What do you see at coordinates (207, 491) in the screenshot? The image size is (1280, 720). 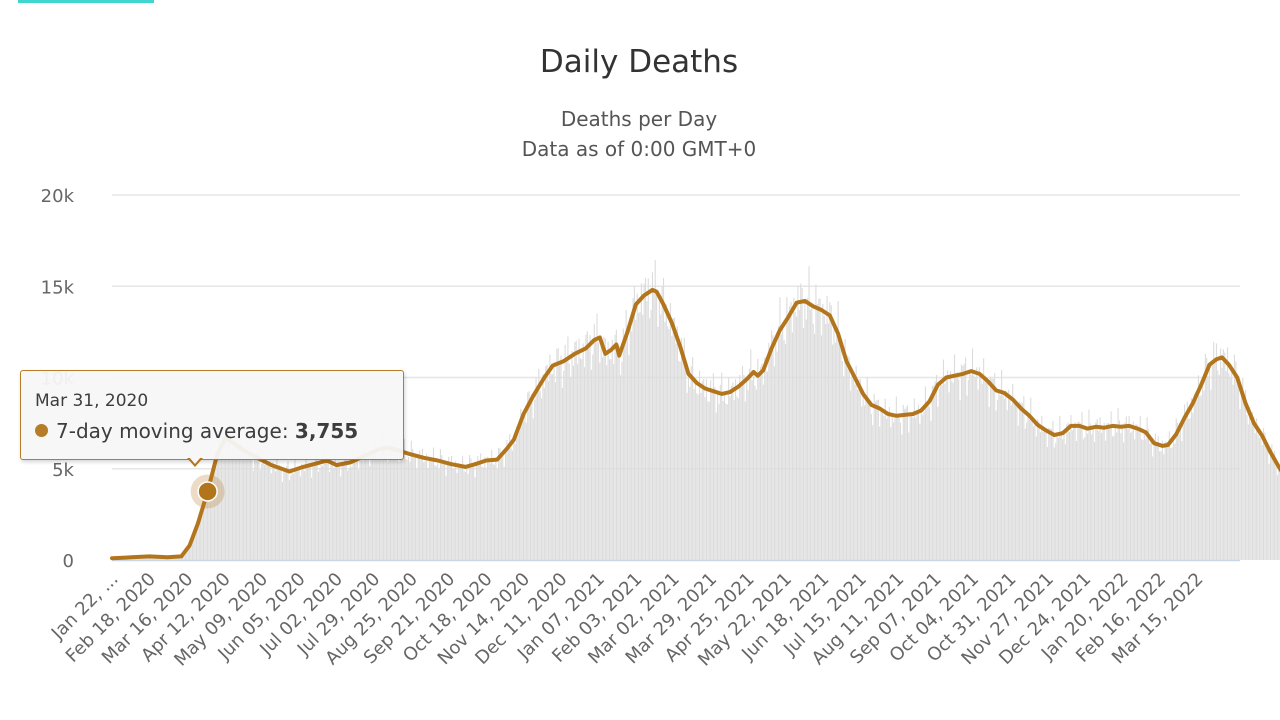 I see `hover-marker-point` at bounding box center [207, 491].